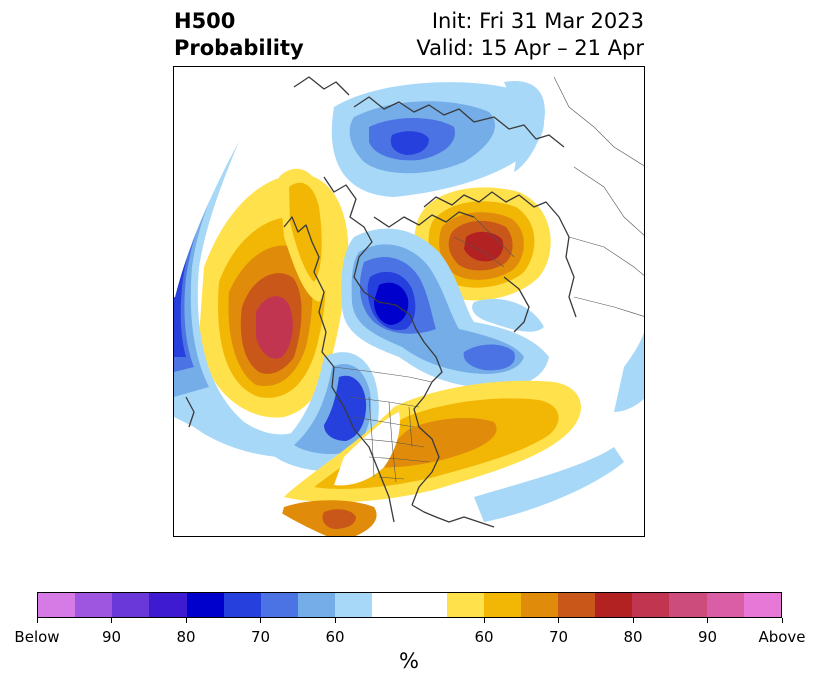 This screenshot has height=686, width=819. Describe the element at coordinates (409, 143) in the screenshot. I see `contour-blue-dark-arctic` at that location.